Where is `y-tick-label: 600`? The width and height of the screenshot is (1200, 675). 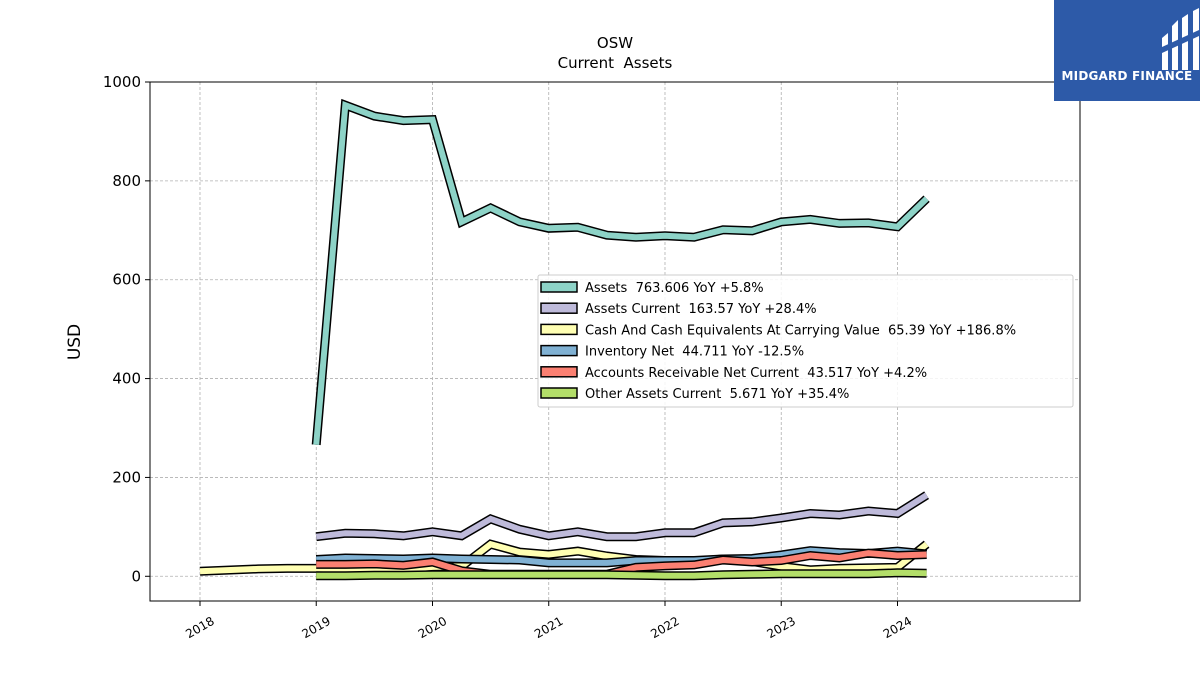 y-tick-label: 600 is located at coordinates (126, 280).